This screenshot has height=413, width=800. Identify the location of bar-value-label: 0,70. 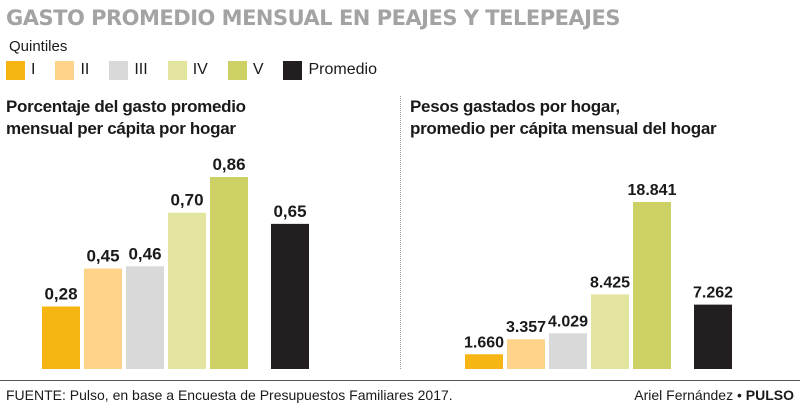
(186, 200).